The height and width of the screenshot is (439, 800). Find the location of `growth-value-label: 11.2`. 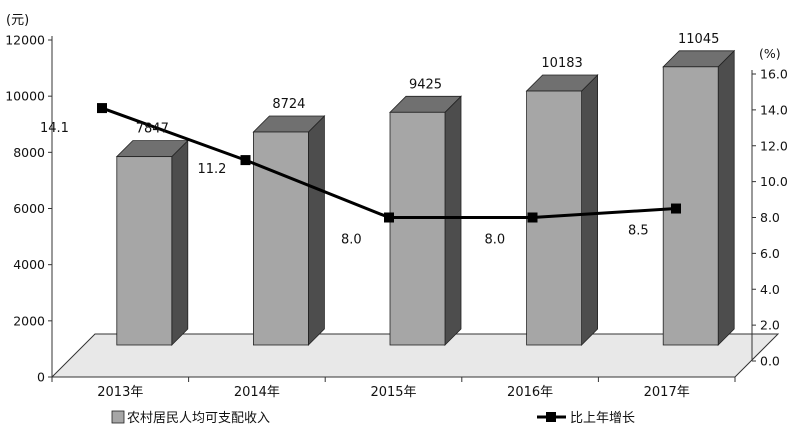

growth-value-label: 11.2 is located at coordinates (212, 169).